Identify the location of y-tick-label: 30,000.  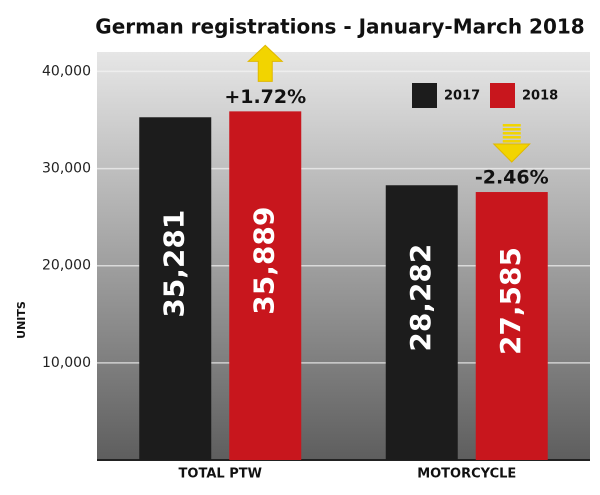
(66, 169).